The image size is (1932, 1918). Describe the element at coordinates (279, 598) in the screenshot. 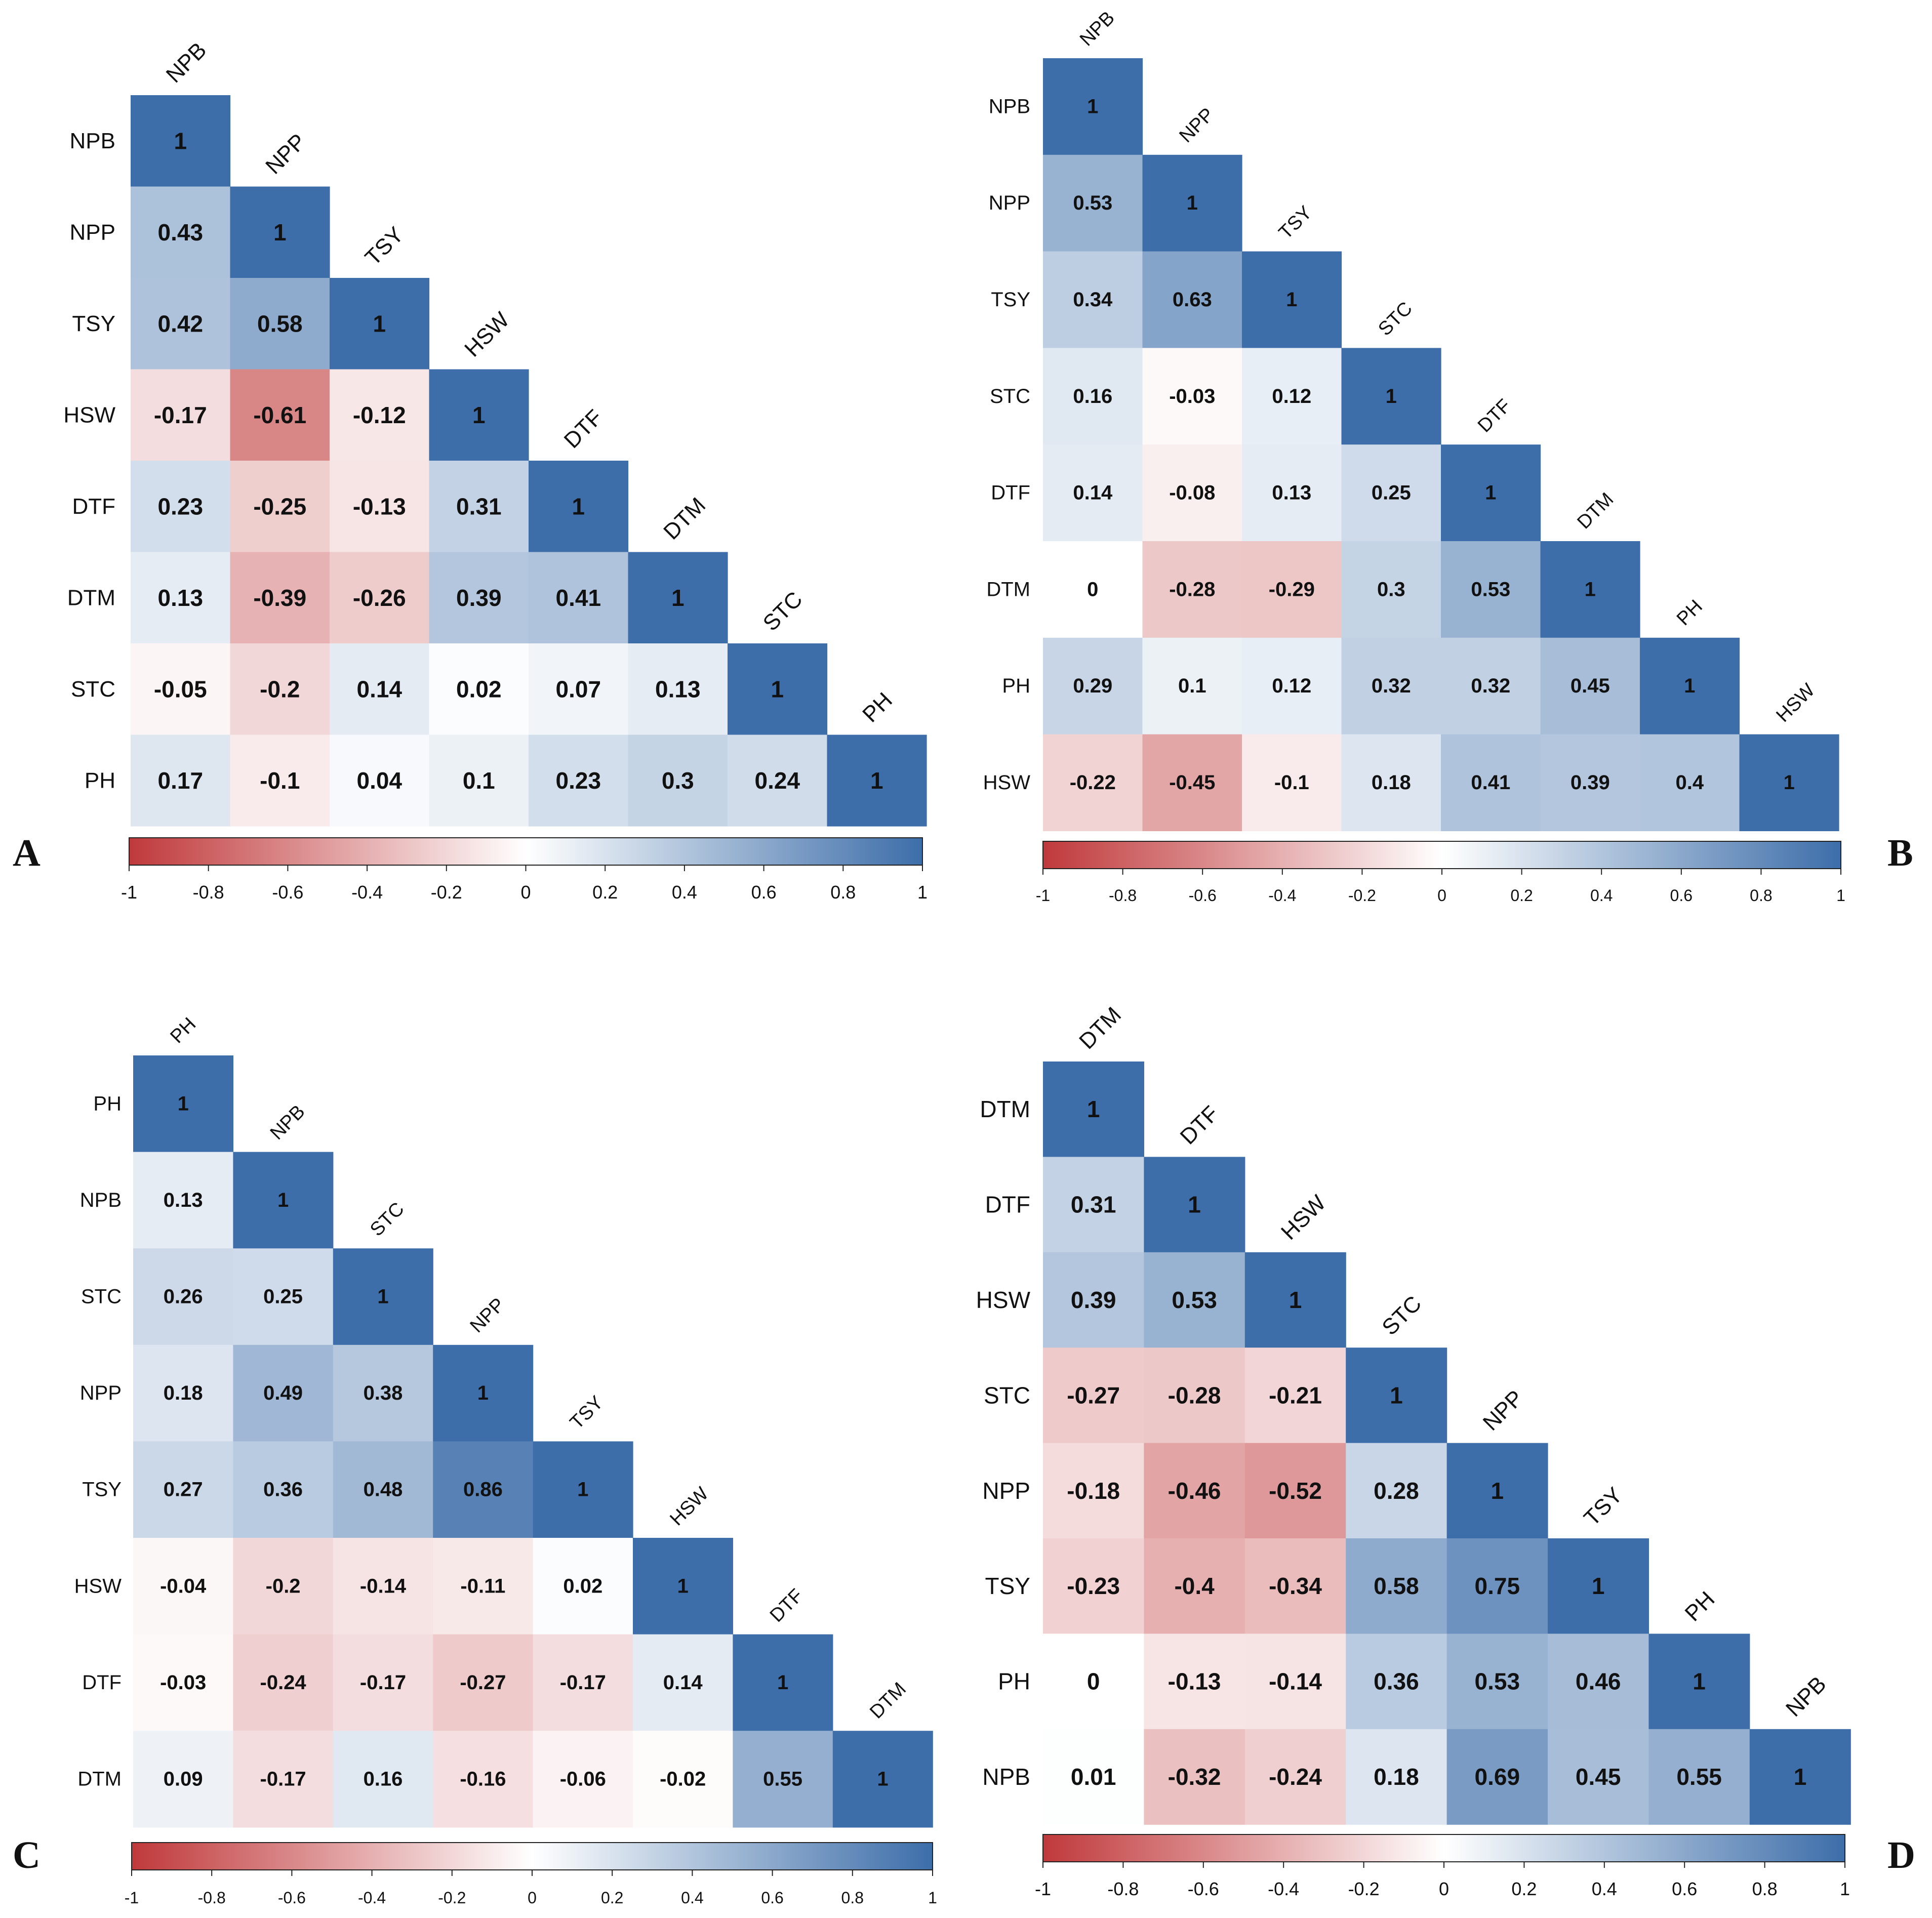

I see `cell-value-label: -0.39` at that location.